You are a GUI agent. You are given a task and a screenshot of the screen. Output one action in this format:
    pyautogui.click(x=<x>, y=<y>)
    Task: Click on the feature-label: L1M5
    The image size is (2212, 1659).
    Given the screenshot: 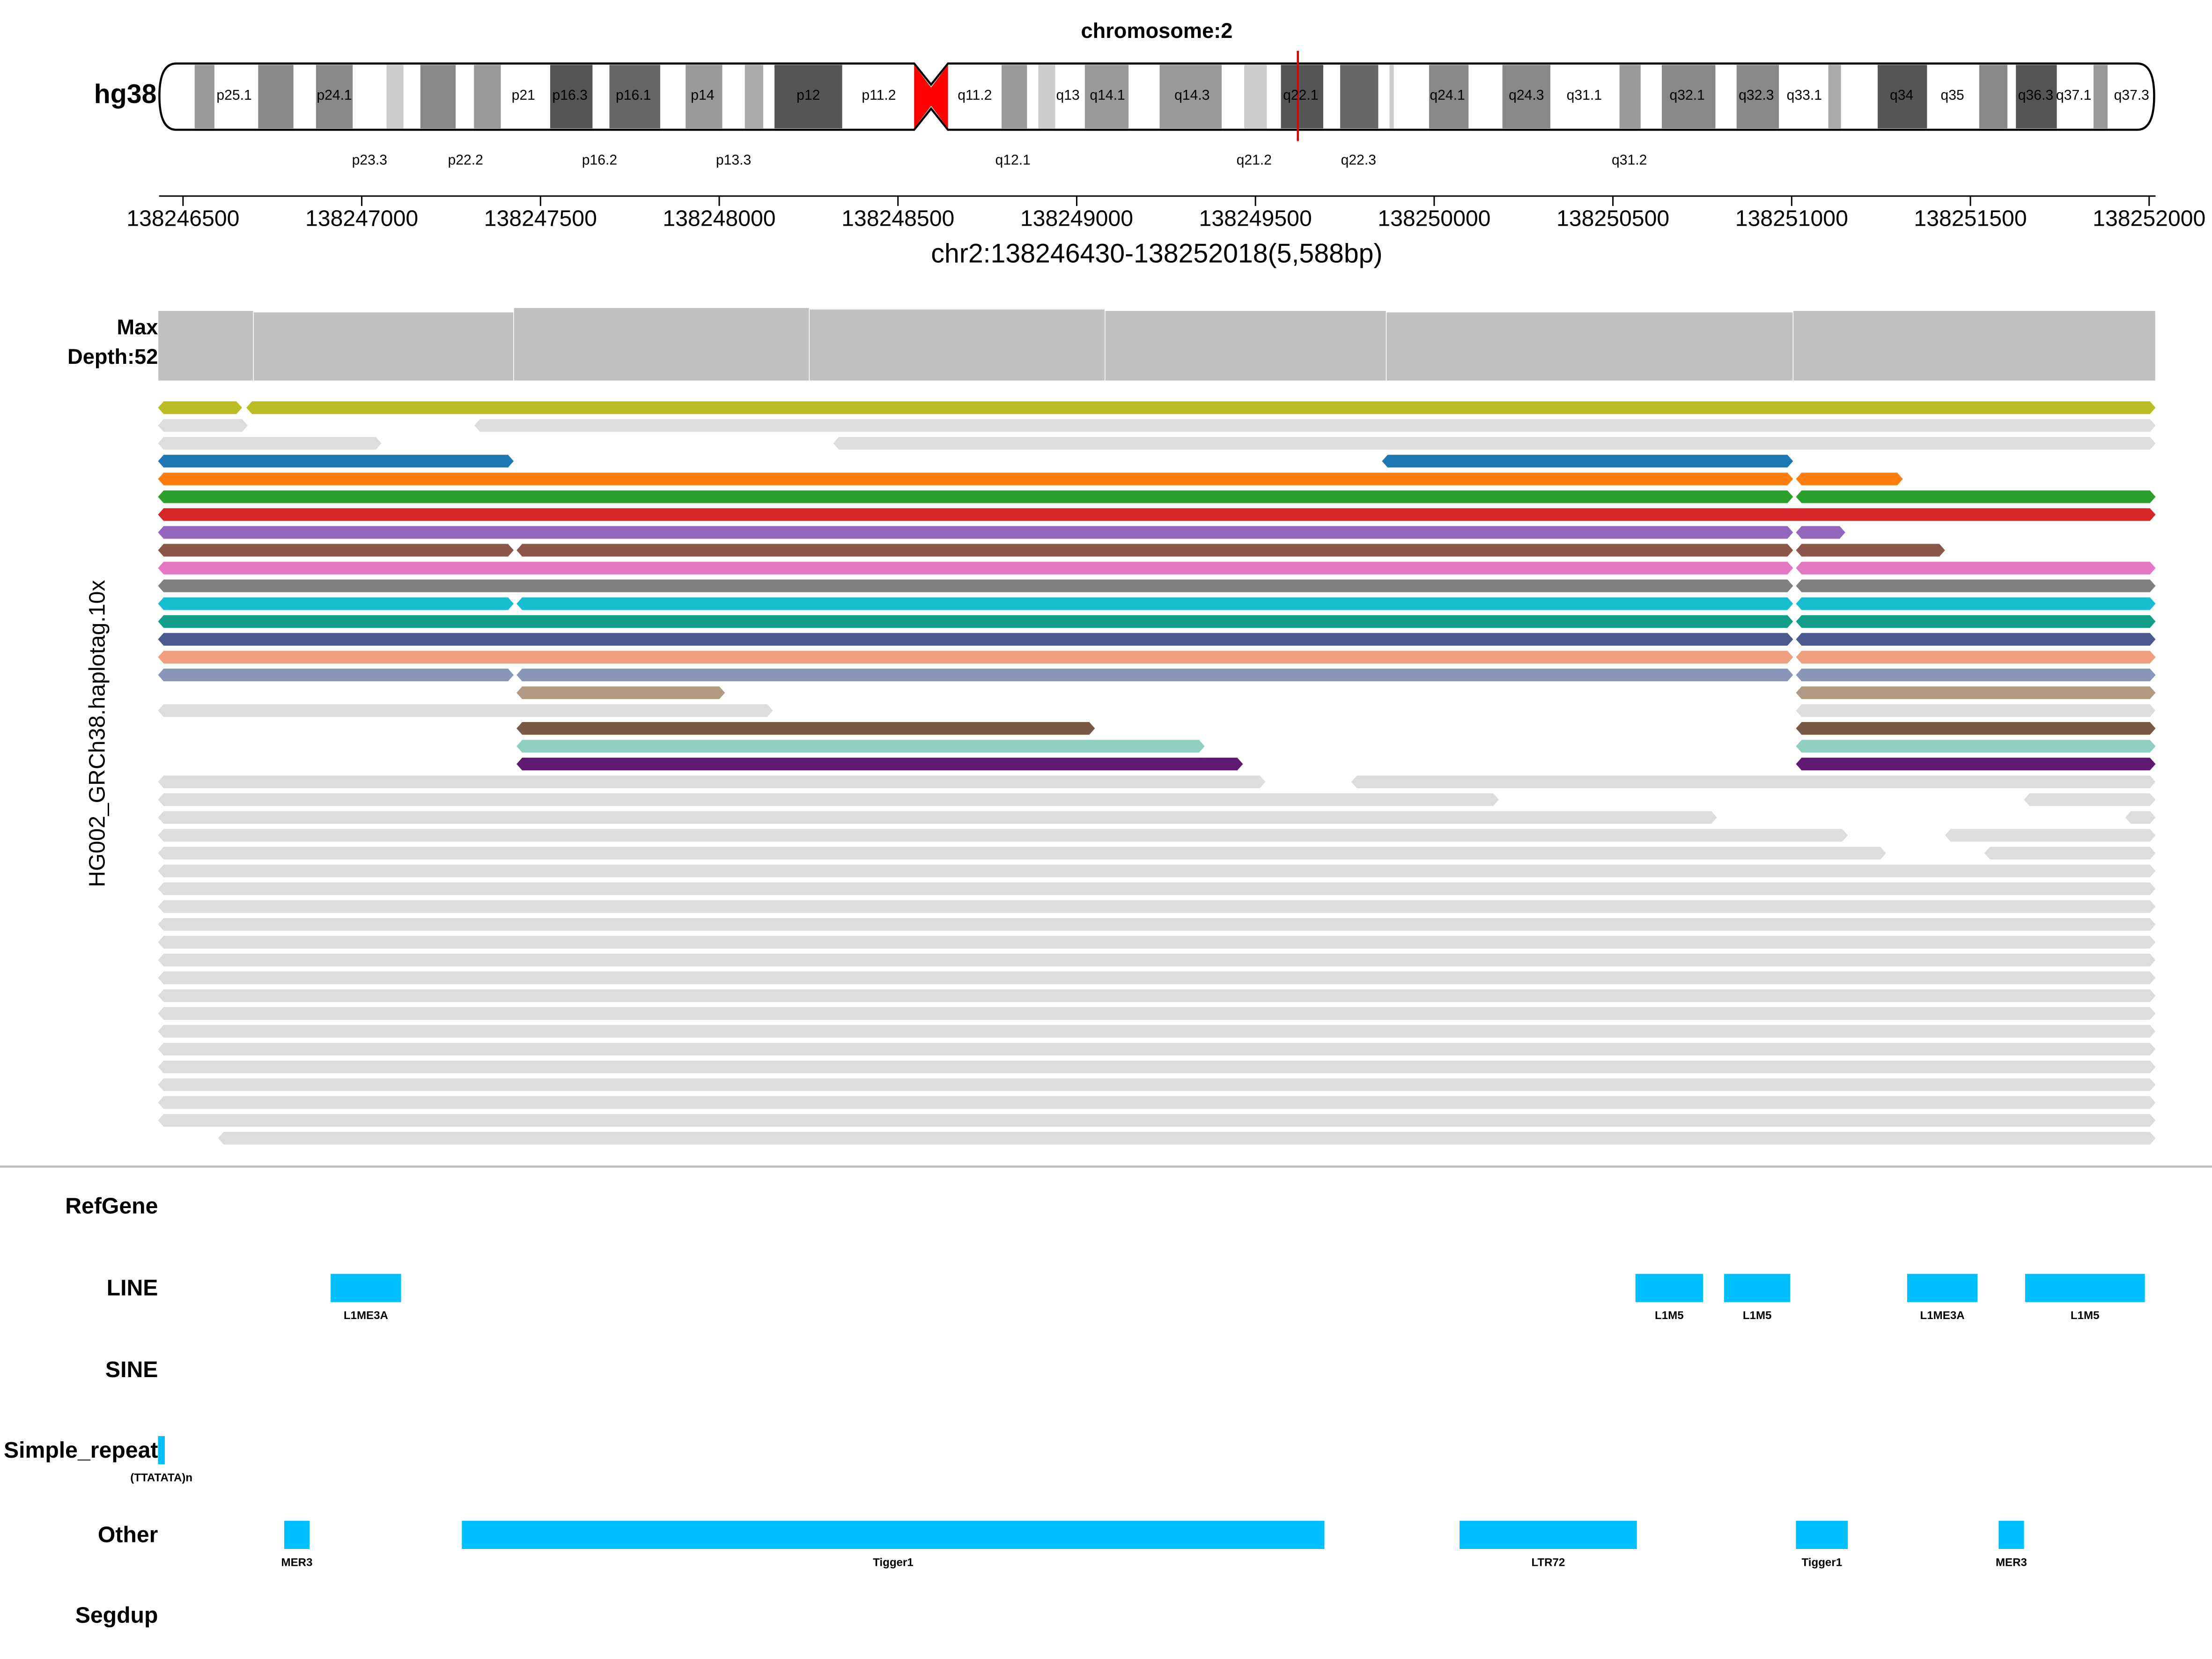 What is the action you would take?
    pyautogui.click(x=1669, y=1315)
    